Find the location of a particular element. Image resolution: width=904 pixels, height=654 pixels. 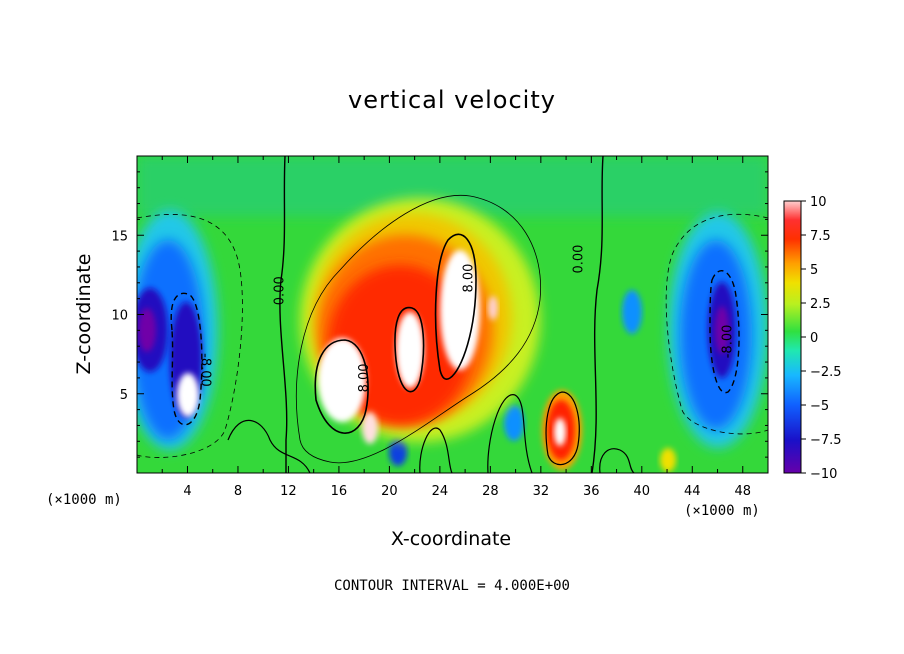

colorbar-tick-label: 10 is located at coordinates (818, 202).